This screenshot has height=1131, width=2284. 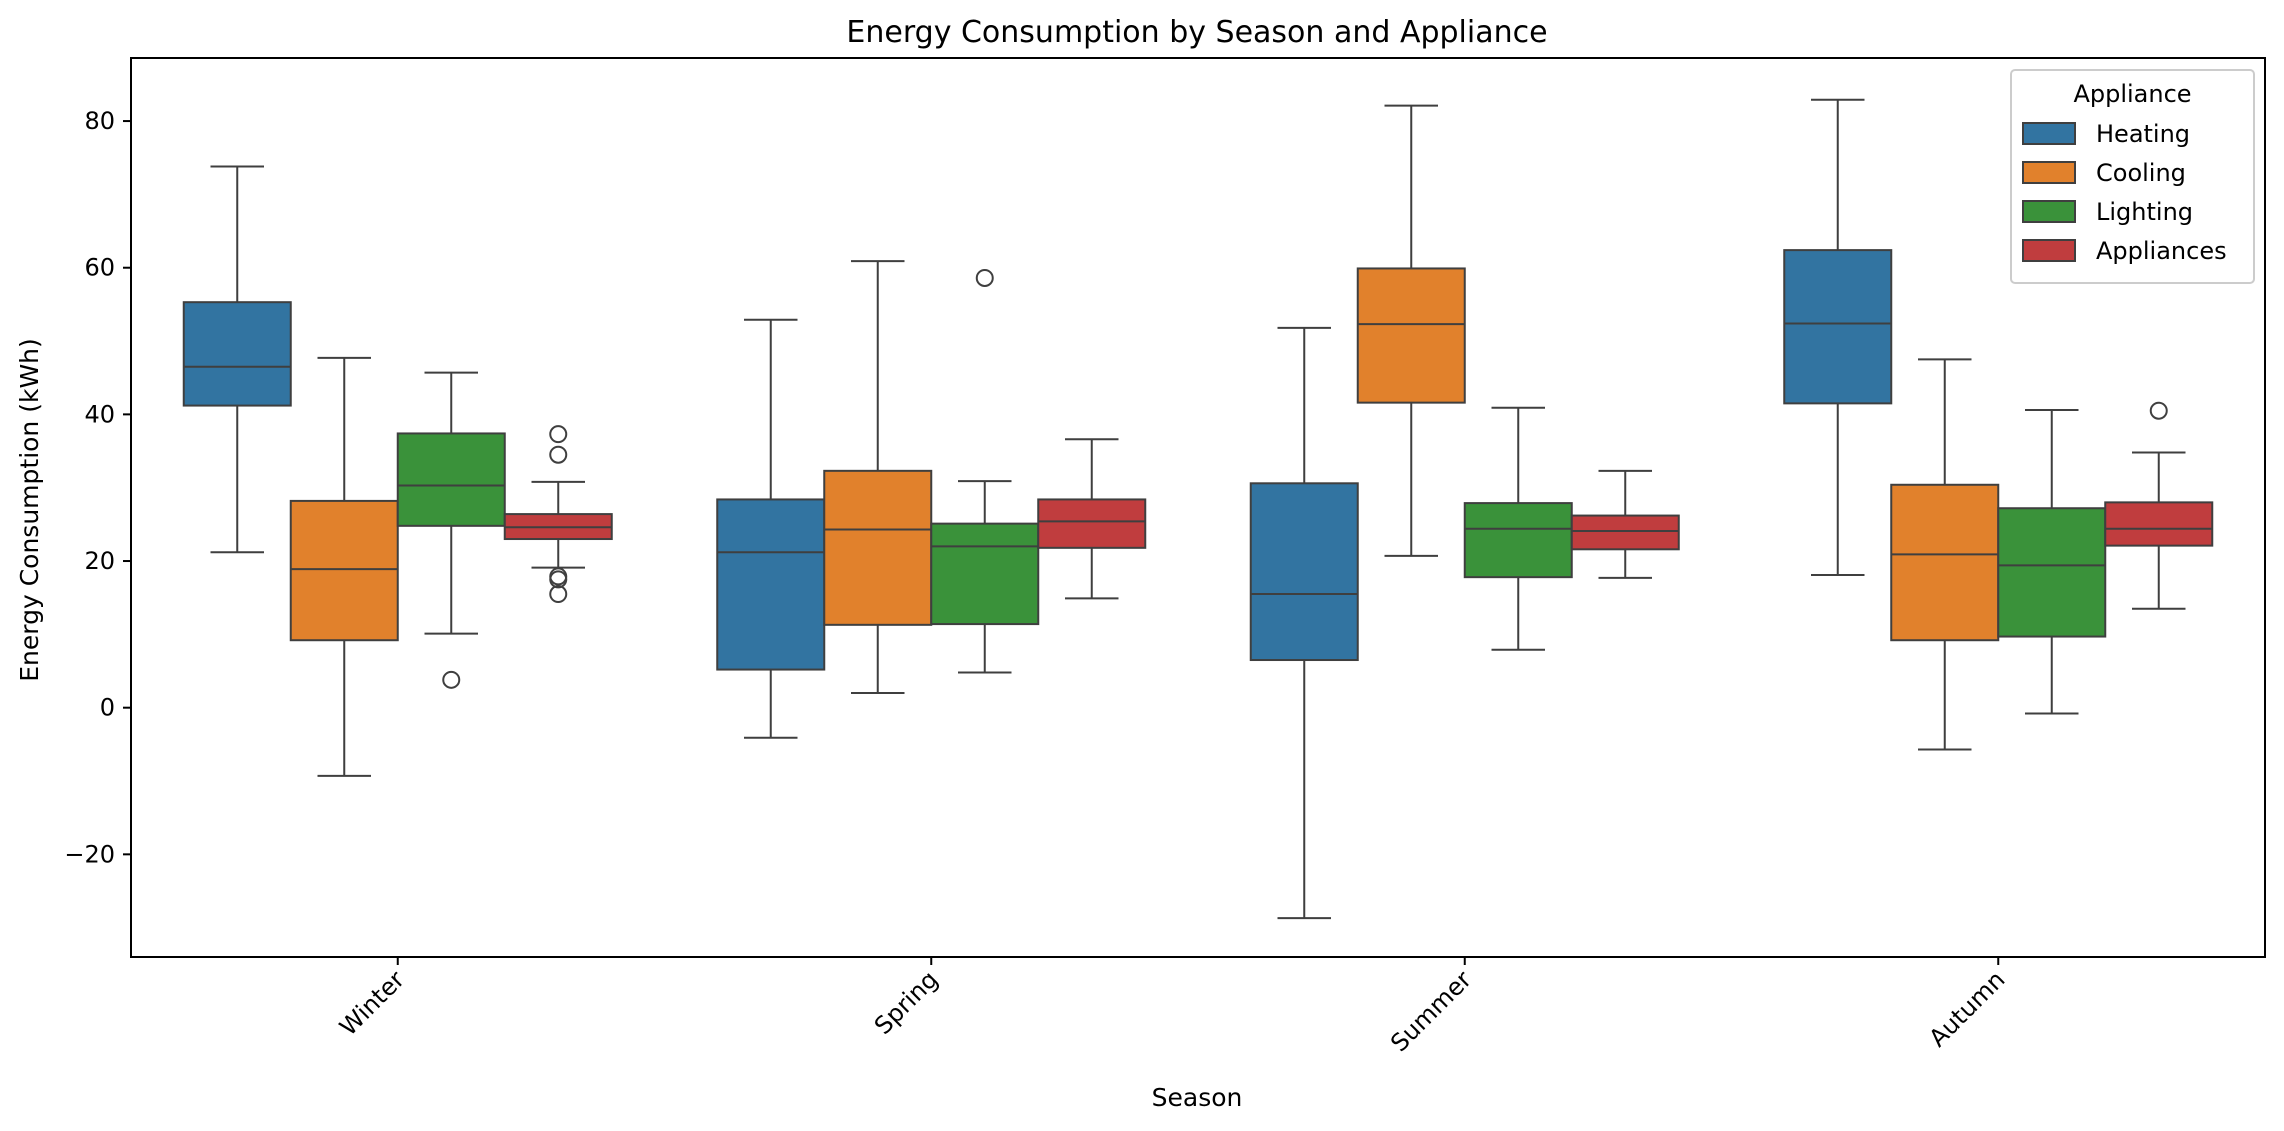 I want to click on box-heating-autumn, so click(x=1838, y=337).